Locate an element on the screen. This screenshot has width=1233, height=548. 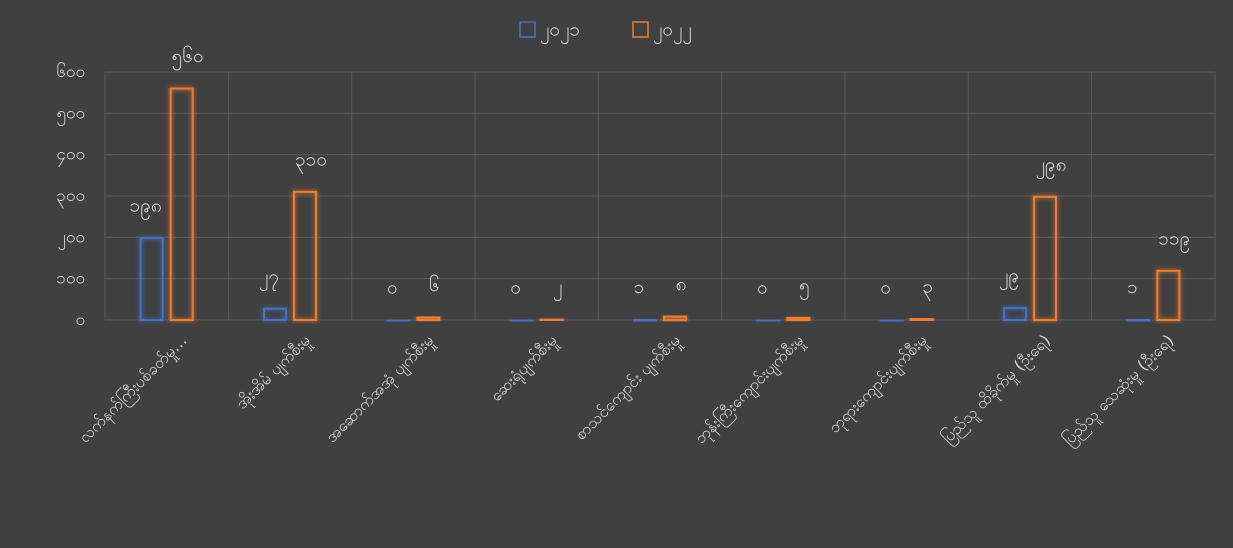
data-label: ၈ is located at coordinates (681, 284).